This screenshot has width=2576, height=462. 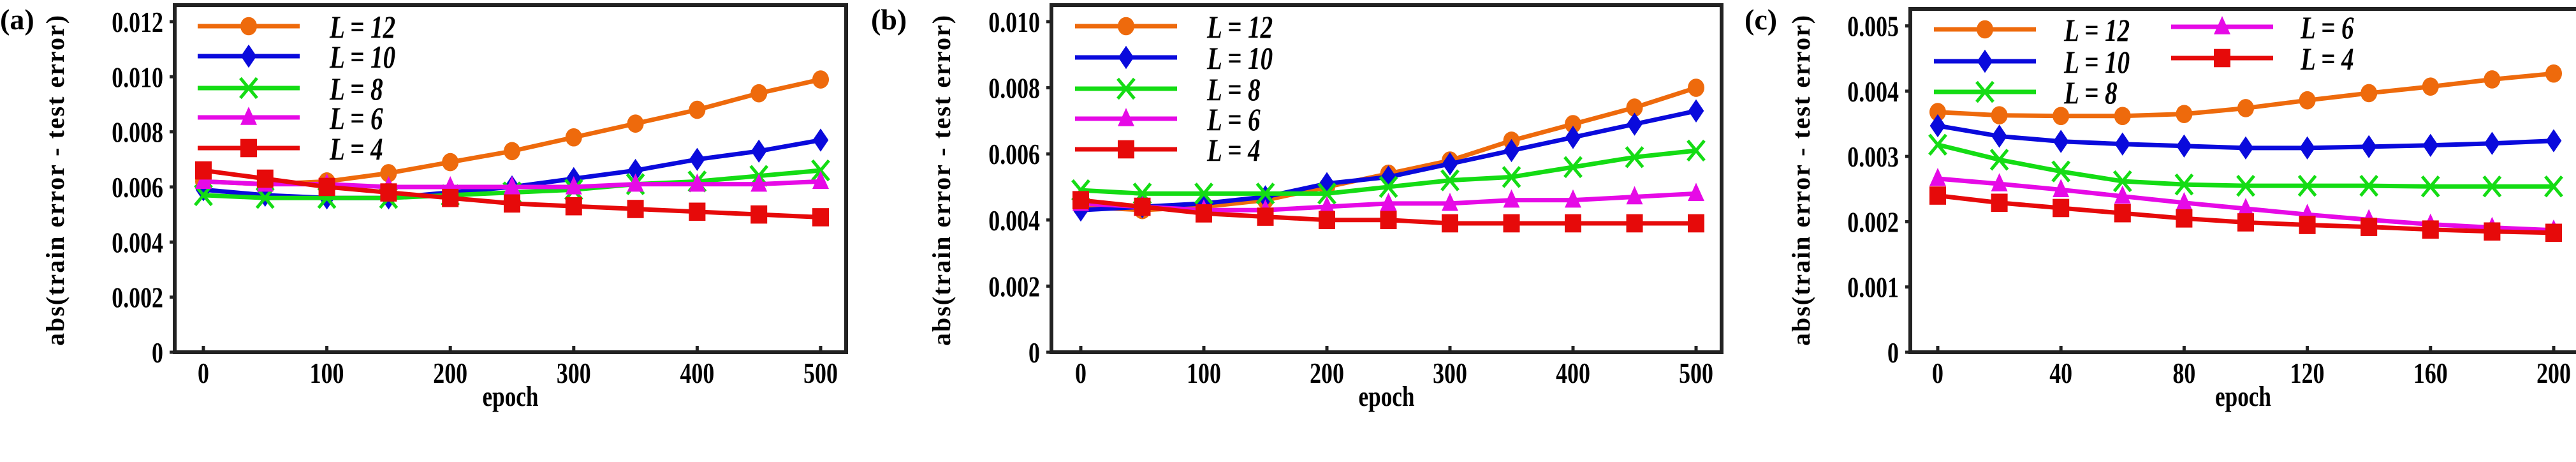 I want to click on x-tick-label: 500, so click(x=820, y=373).